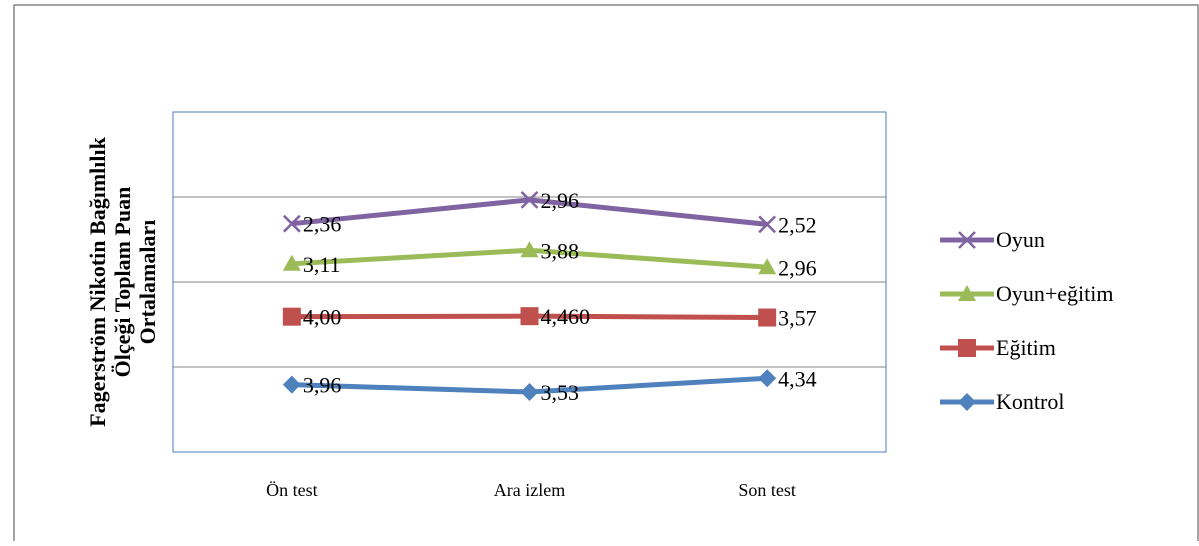 The height and width of the screenshot is (546, 1199). I want to click on legend-label: Eğitim, so click(1026, 347).